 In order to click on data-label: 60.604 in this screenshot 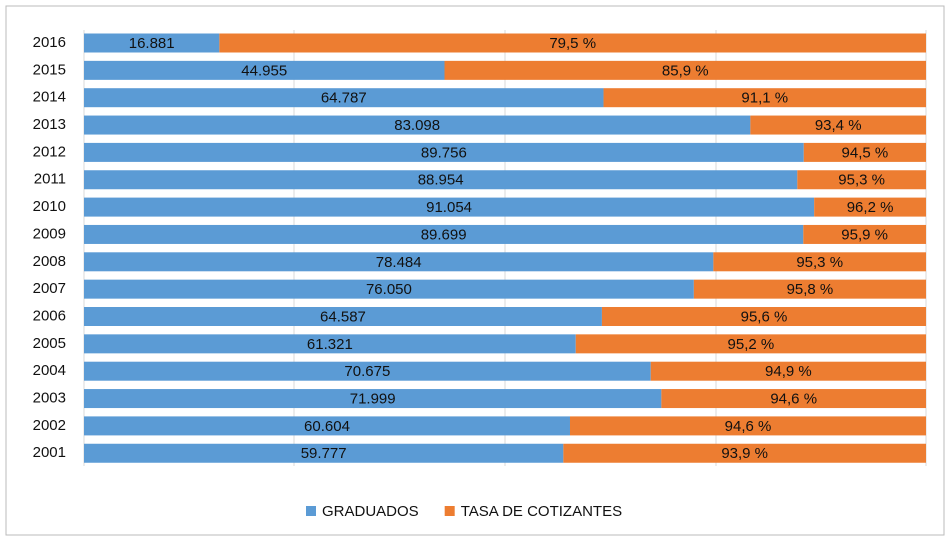, I will do `click(327, 426)`.